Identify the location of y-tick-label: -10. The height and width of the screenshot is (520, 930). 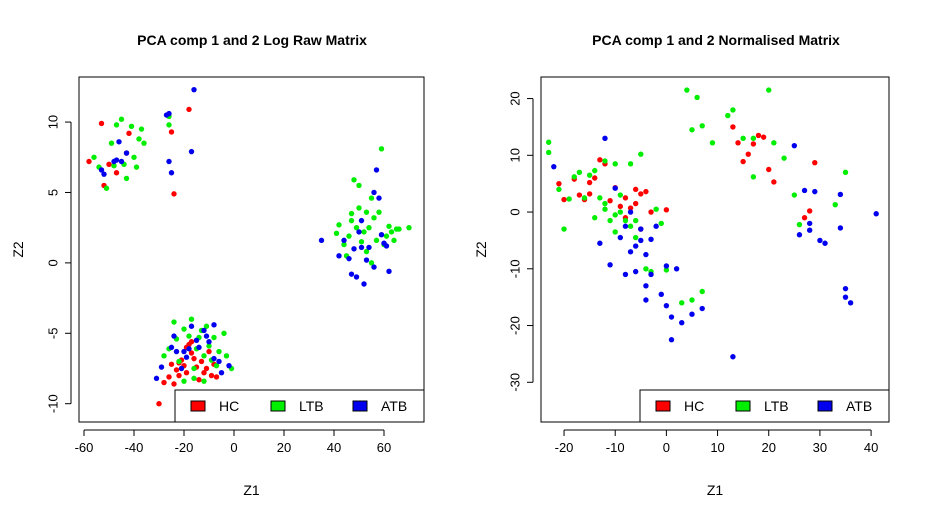
(53, 403).